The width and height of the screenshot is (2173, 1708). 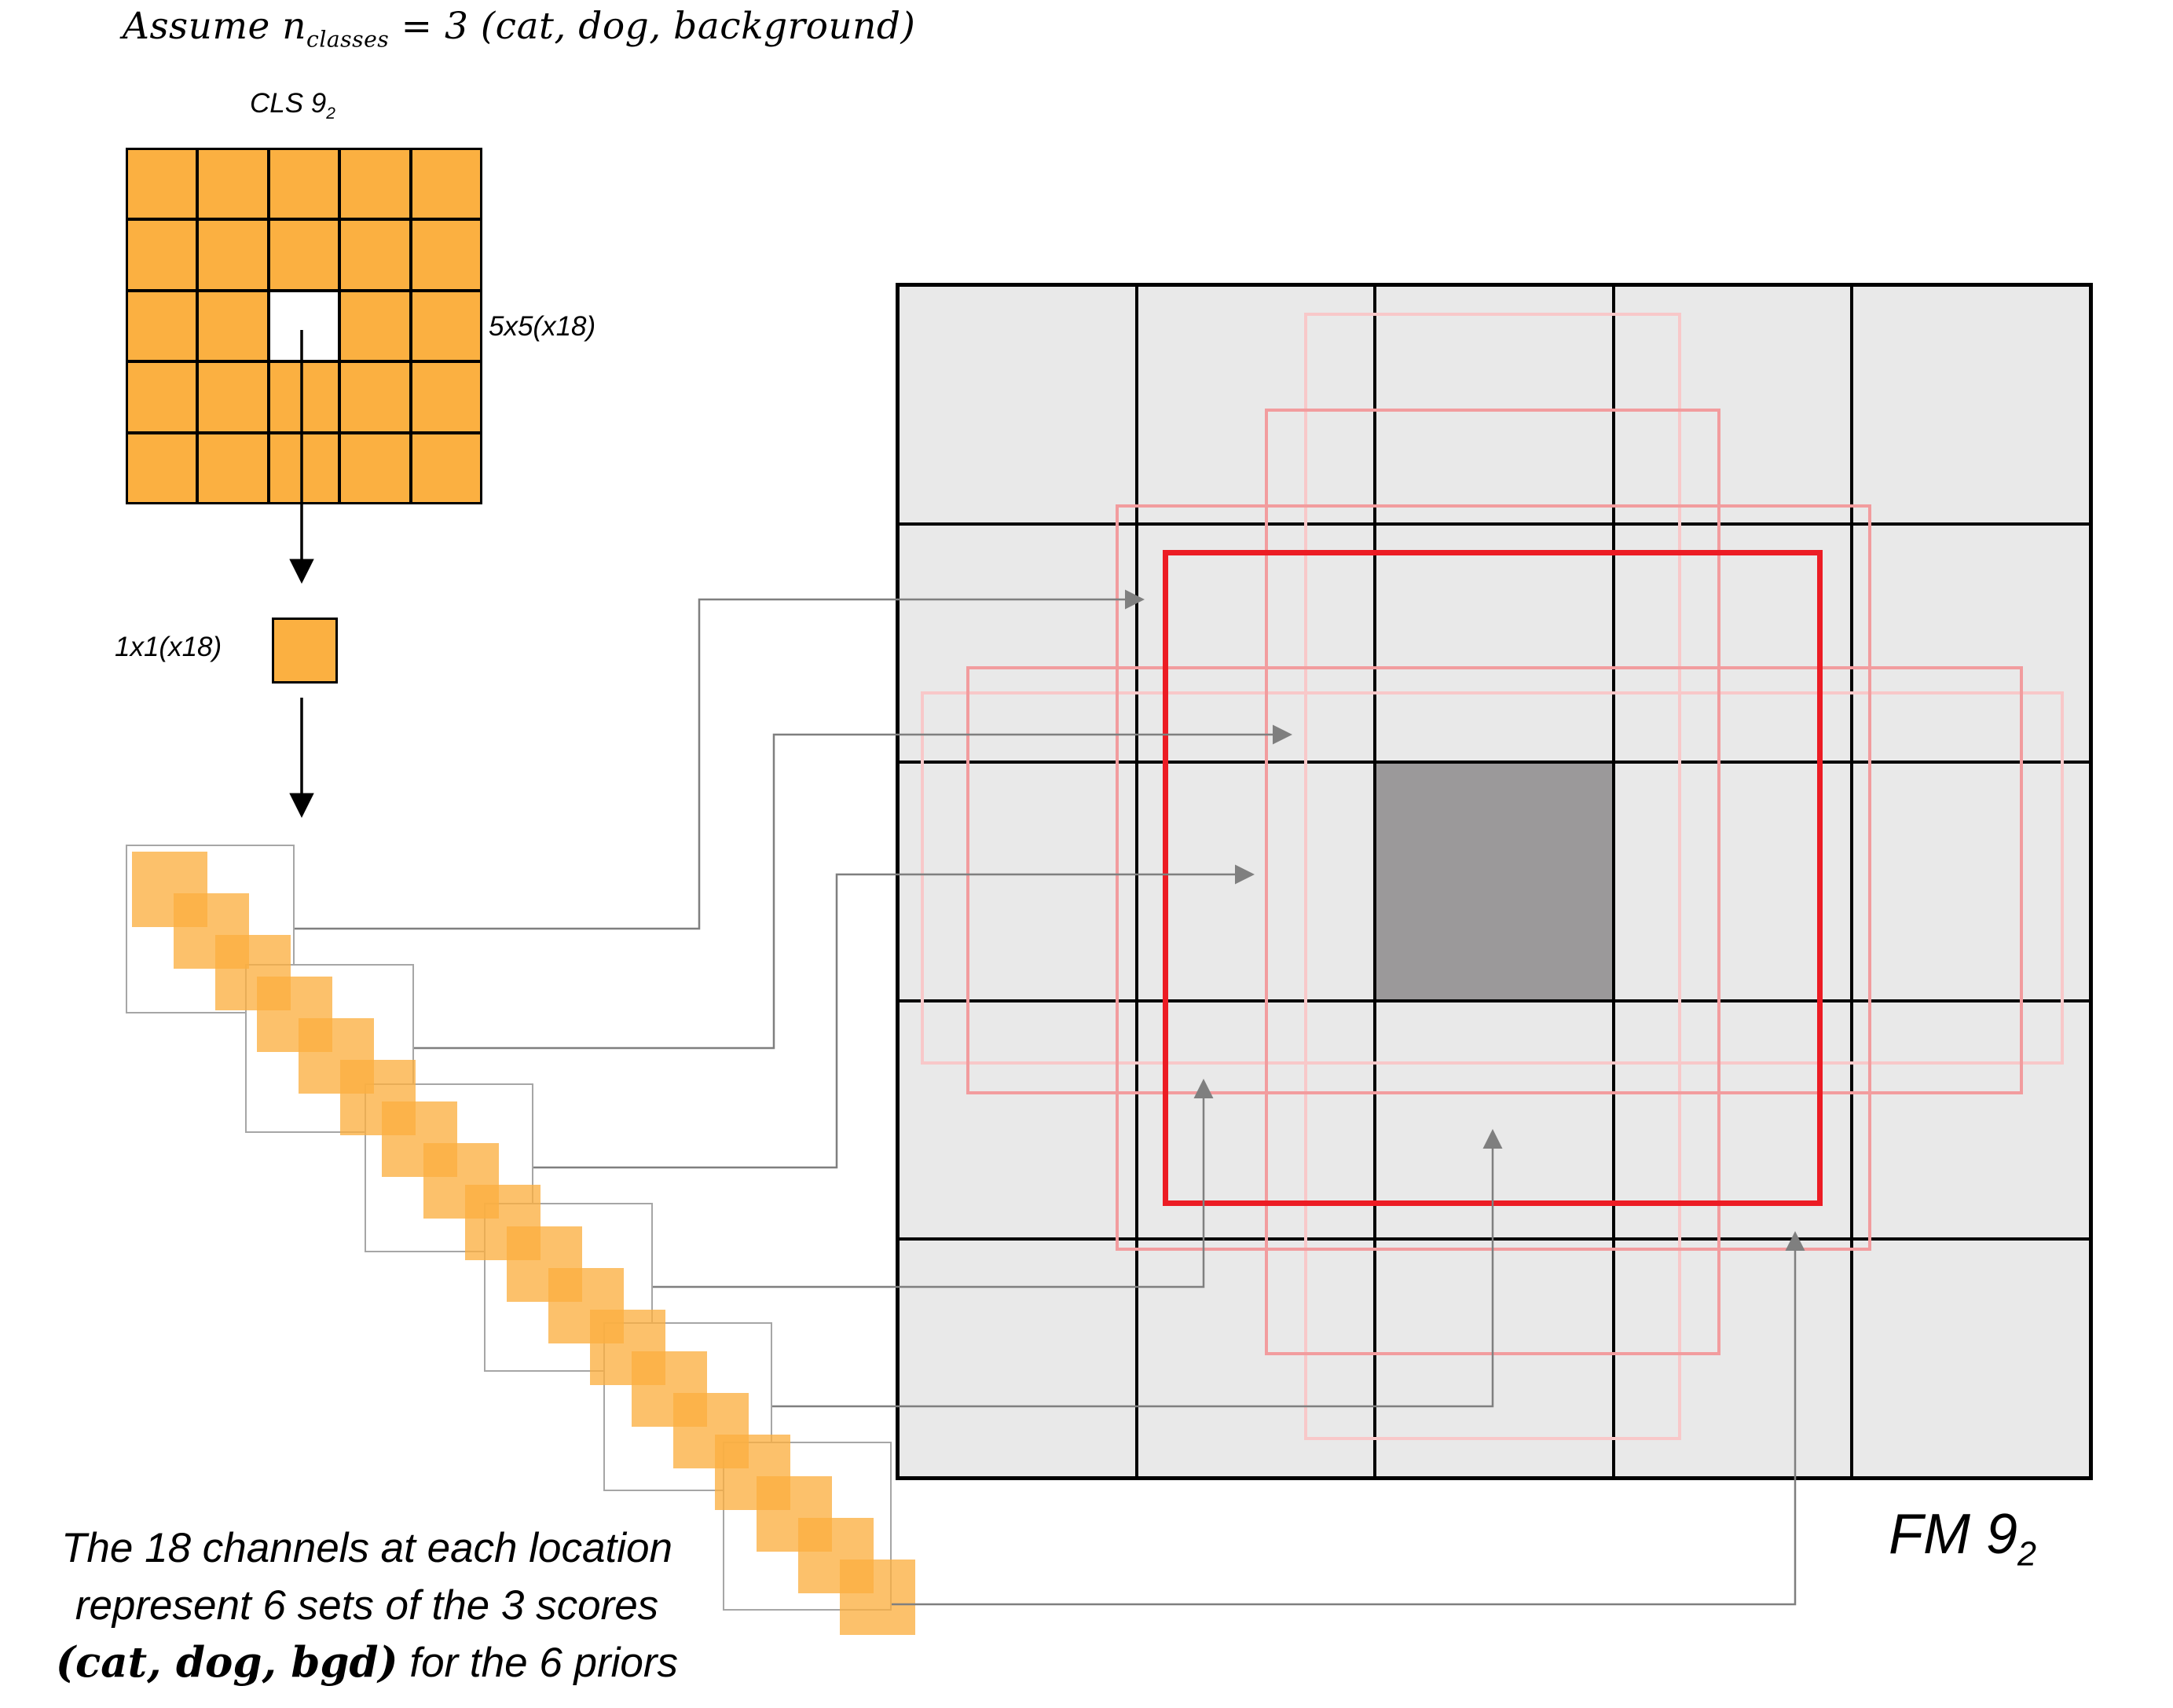 I want to click on fm-label-text: FM 9, so click(x=1954, y=1534).